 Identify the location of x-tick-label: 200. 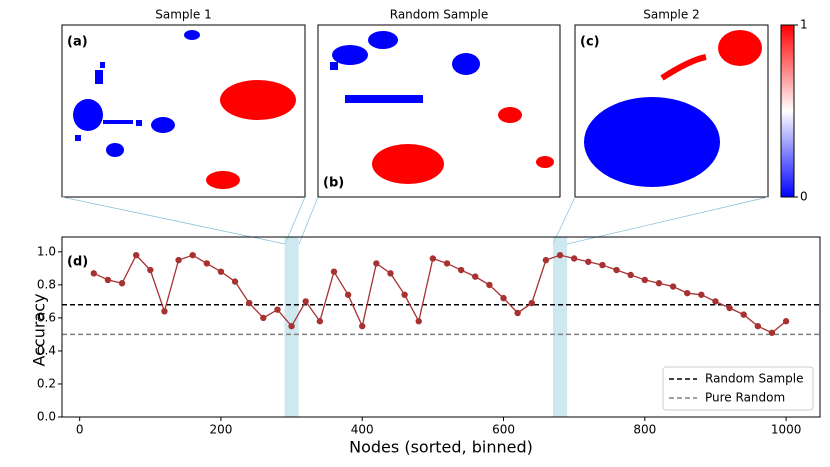
(220, 430).